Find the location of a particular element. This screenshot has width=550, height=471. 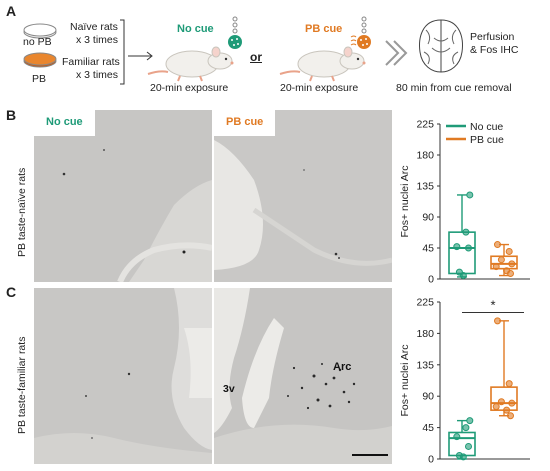

dish-icons is located at coordinates (40, 45).